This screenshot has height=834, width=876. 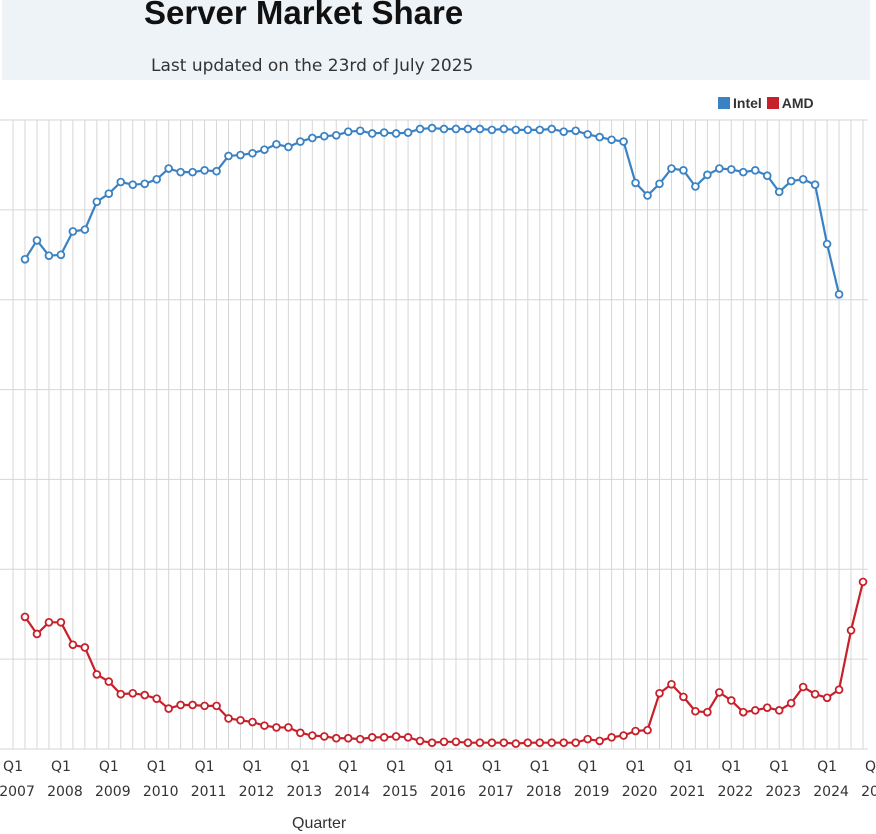 What do you see at coordinates (496, 792) in the screenshot?
I see `x-tick-label-year: 2017` at bounding box center [496, 792].